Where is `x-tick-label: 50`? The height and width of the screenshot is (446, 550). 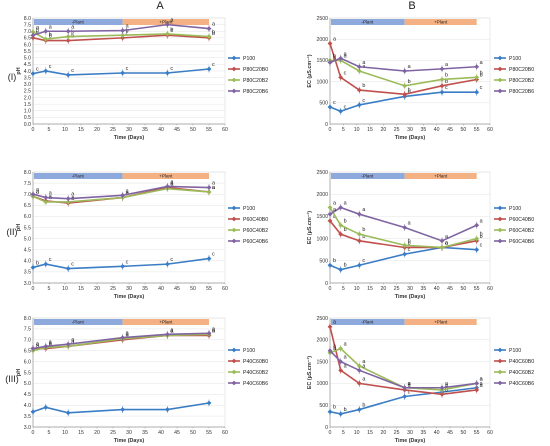
x-tick-label: 50 is located at coordinates (463, 130).